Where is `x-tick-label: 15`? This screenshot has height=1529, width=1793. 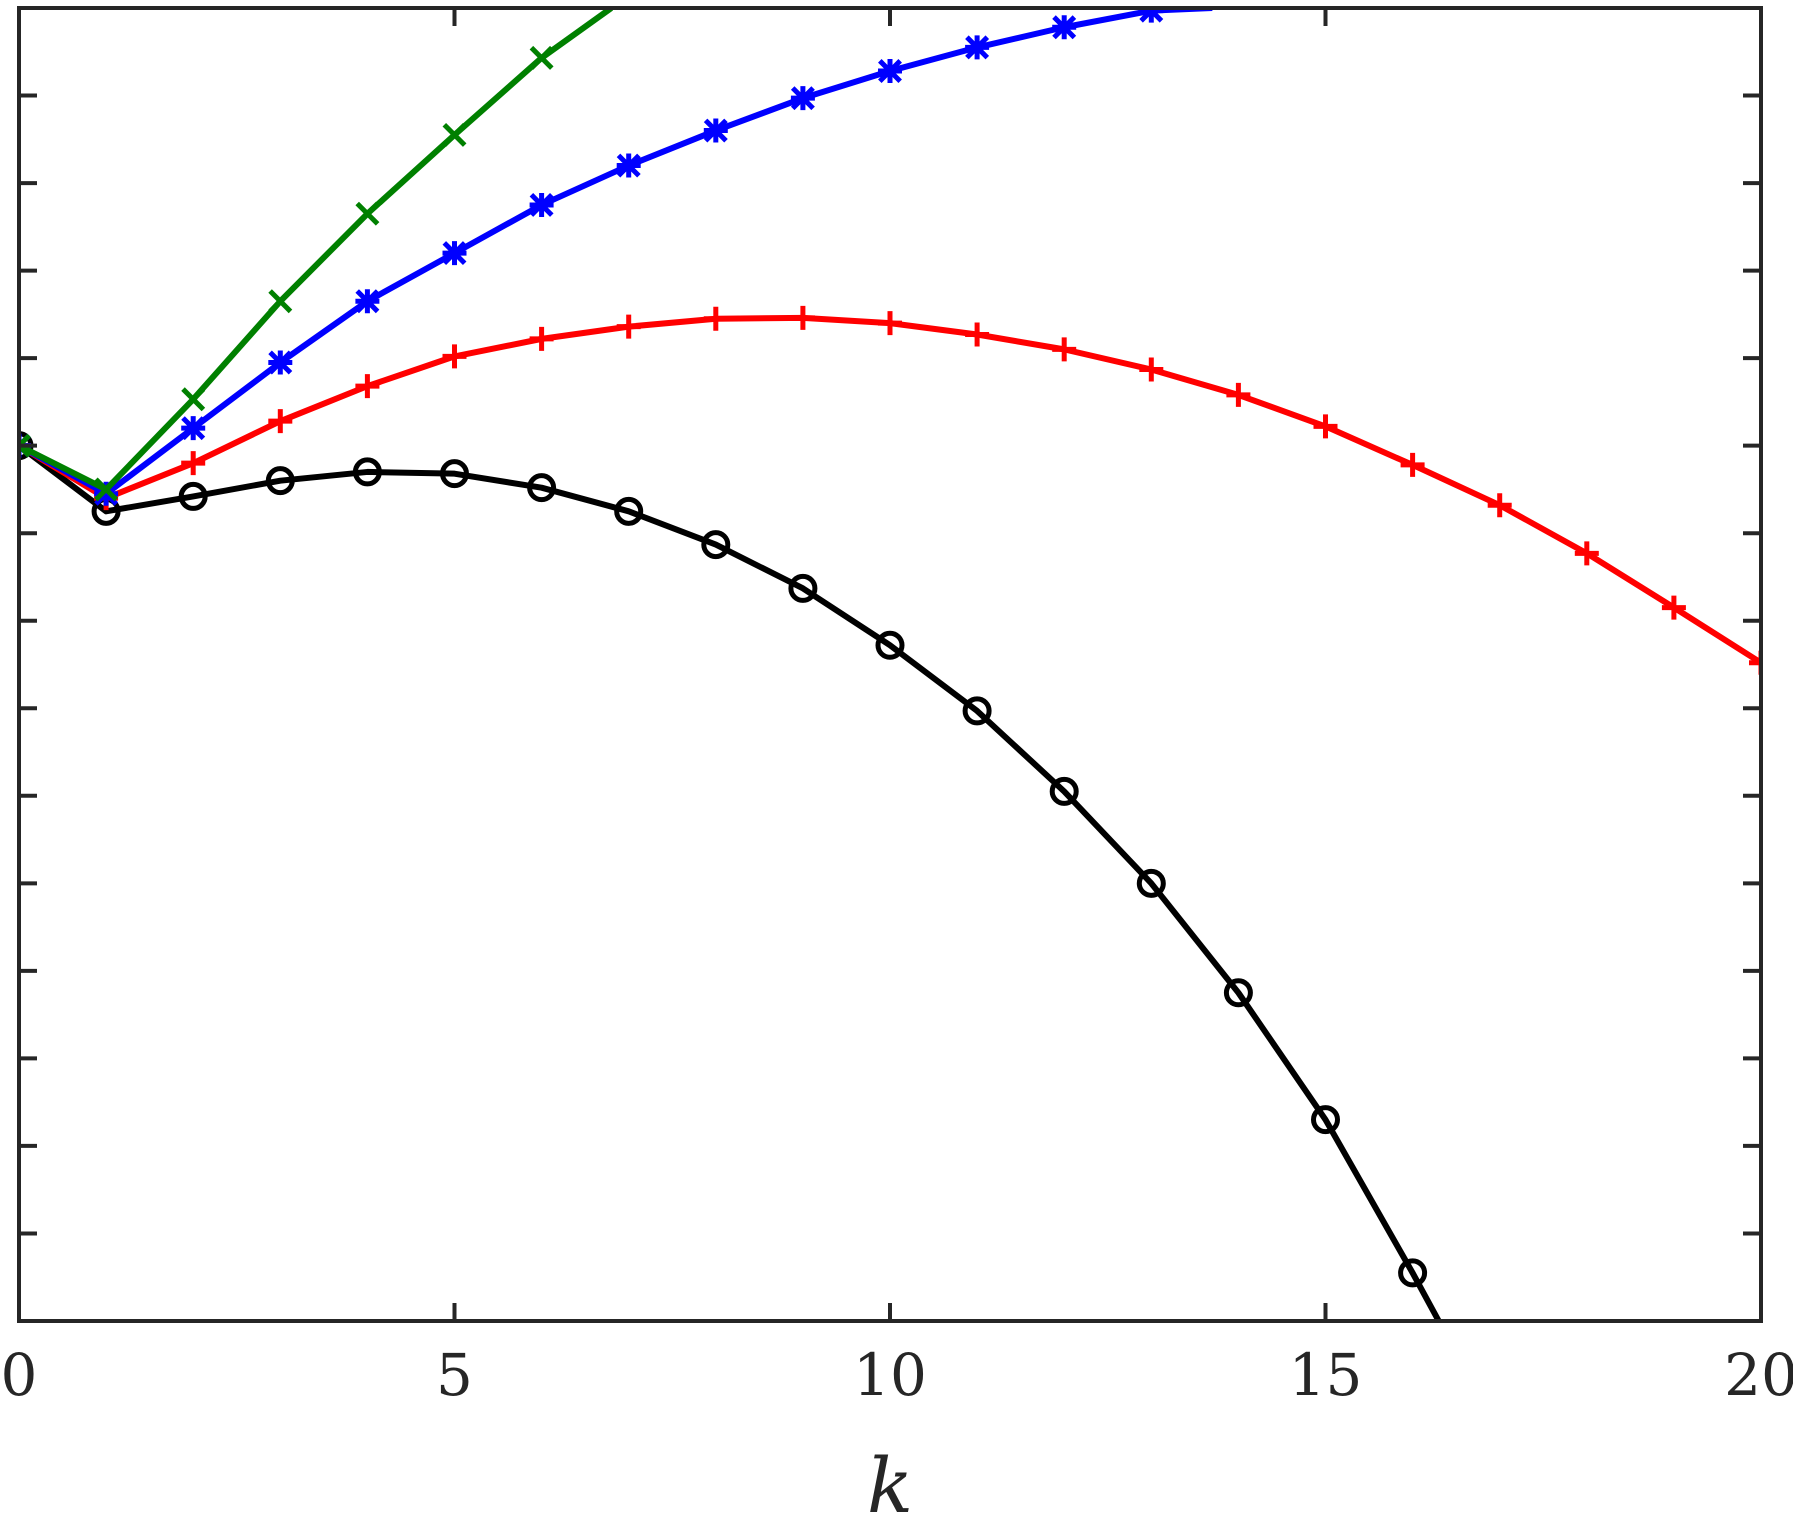
x-tick-label: 15 is located at coordinates (1326, 1375).